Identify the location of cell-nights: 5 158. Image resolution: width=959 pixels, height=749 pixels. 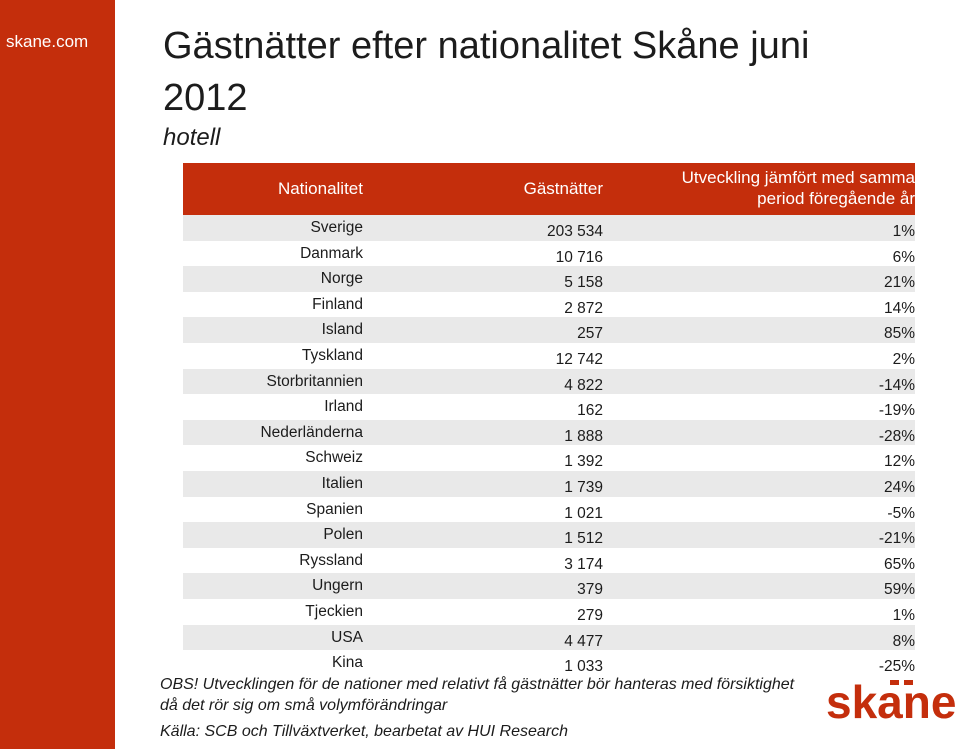
(583, 283).